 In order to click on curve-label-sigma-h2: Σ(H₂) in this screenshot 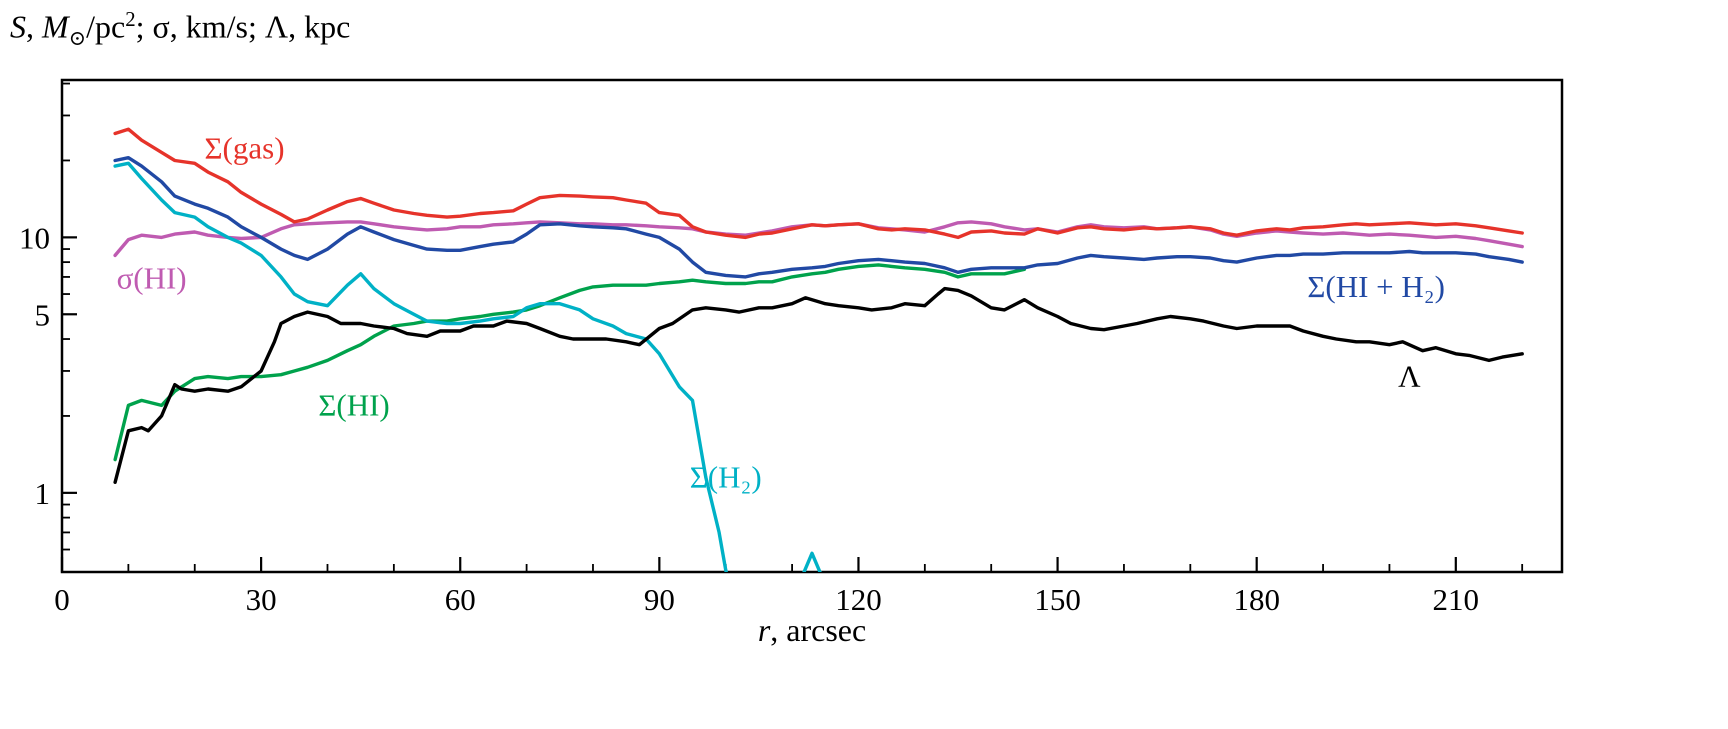, I will do `click(726, 476)`.